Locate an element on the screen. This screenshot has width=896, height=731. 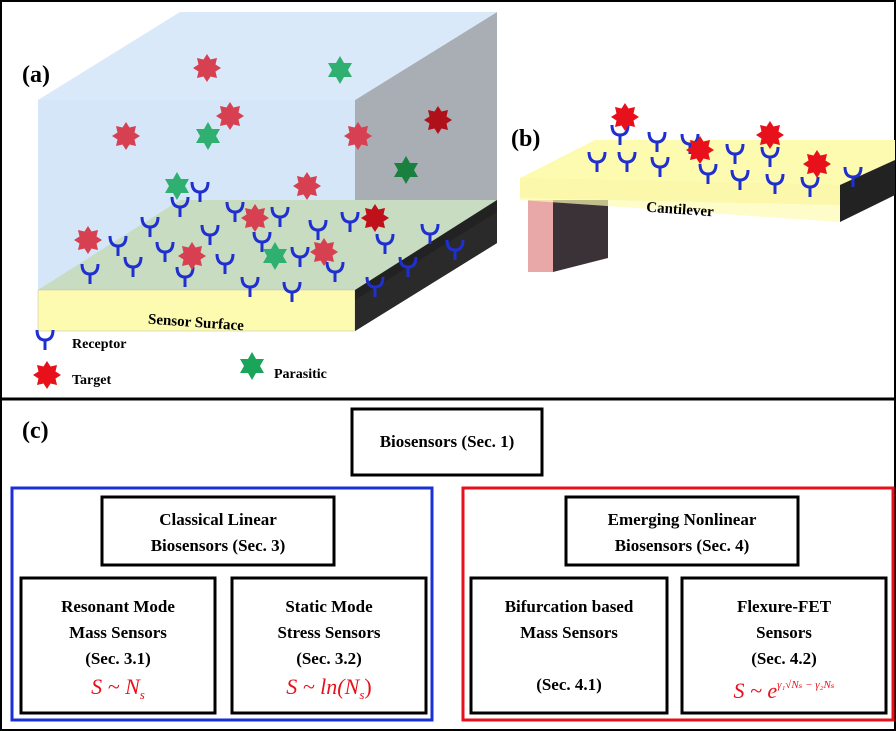
legend-parasitic-label: Parasitic is located at coordinates (300, 374).